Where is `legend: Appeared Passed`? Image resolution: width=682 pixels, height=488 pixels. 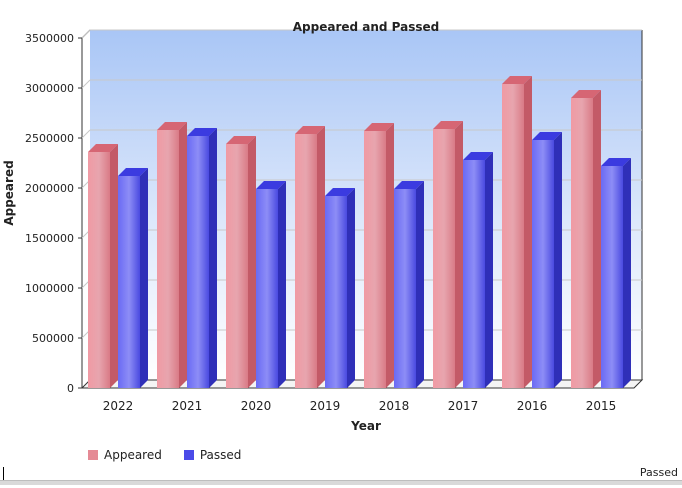
legend: Appeared Passed is located at coordinates (164, 455).